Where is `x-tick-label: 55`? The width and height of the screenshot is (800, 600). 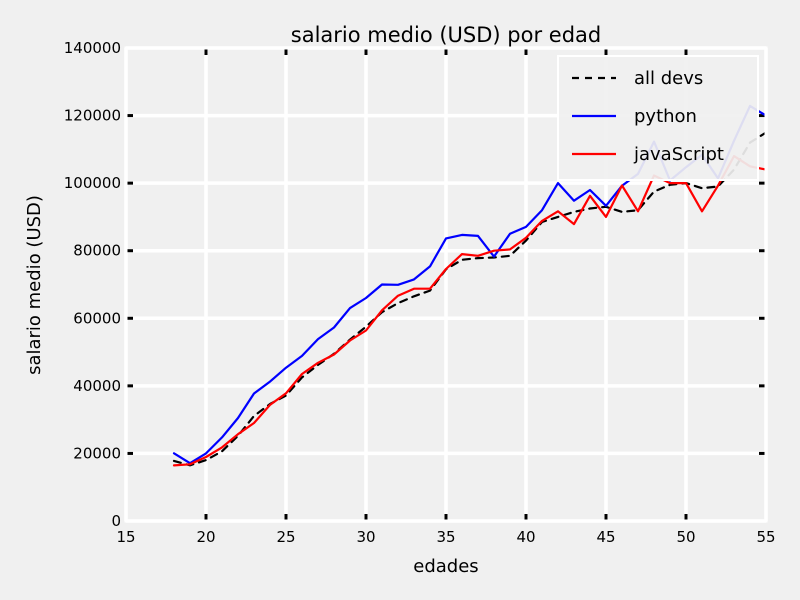 x-tick-label: 55 is located at coordinates (765, 537).